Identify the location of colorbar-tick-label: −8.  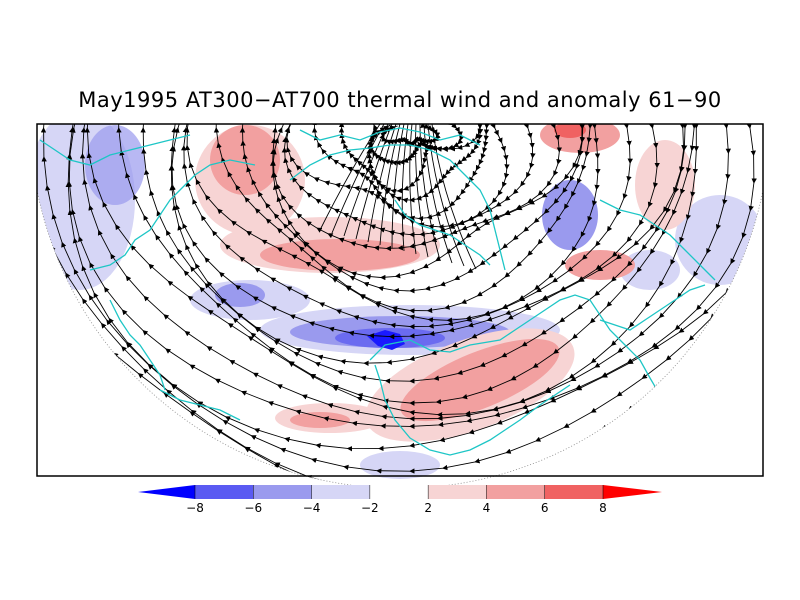
(195, 508).